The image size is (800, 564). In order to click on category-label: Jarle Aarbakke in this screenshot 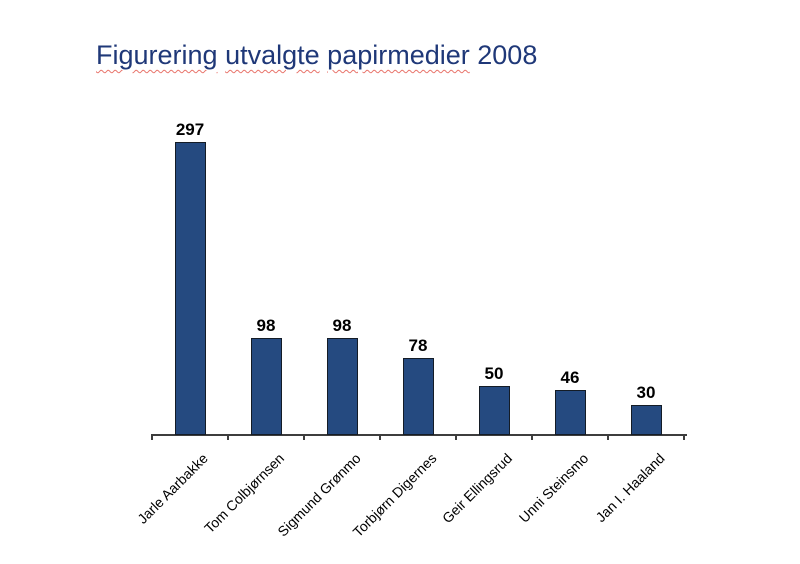, I will do `click(173, 488)`.